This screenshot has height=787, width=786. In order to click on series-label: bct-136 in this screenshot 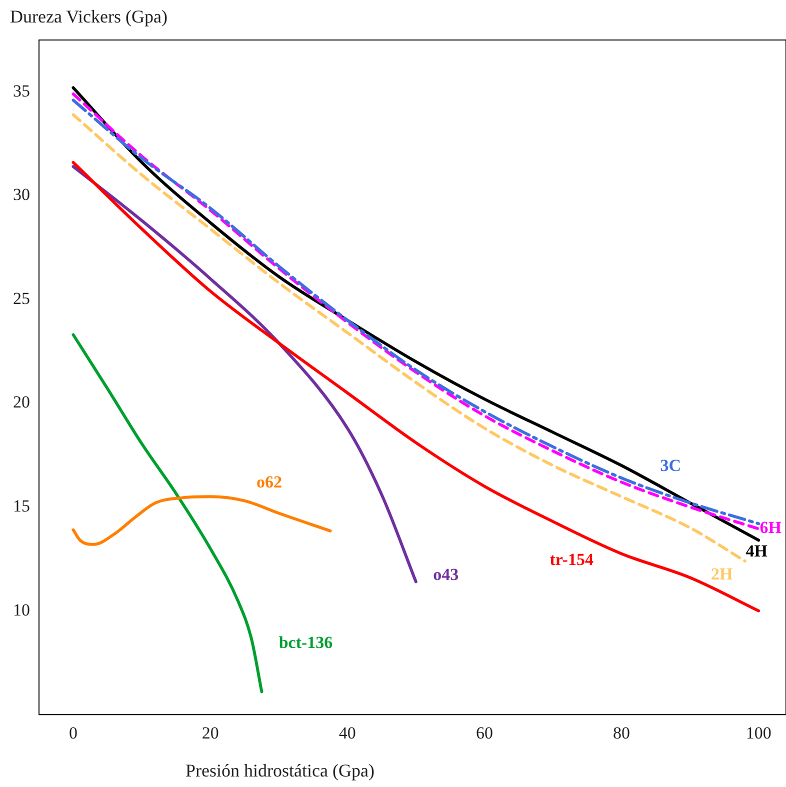, I will do `click(305, 642)`.